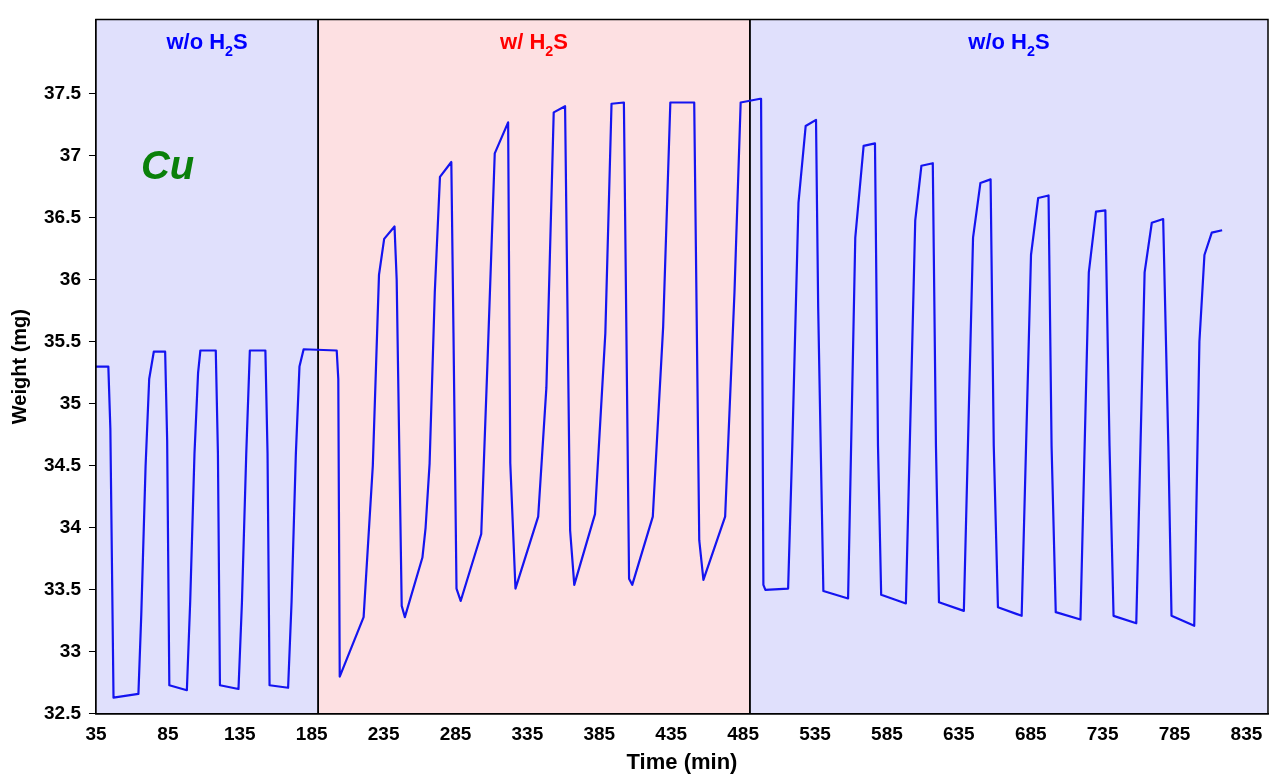 The image size is (1274, 780). Describe the element at coordinates (887, 734) in the screenshot. I see `x-tick-label: 585` at that location.